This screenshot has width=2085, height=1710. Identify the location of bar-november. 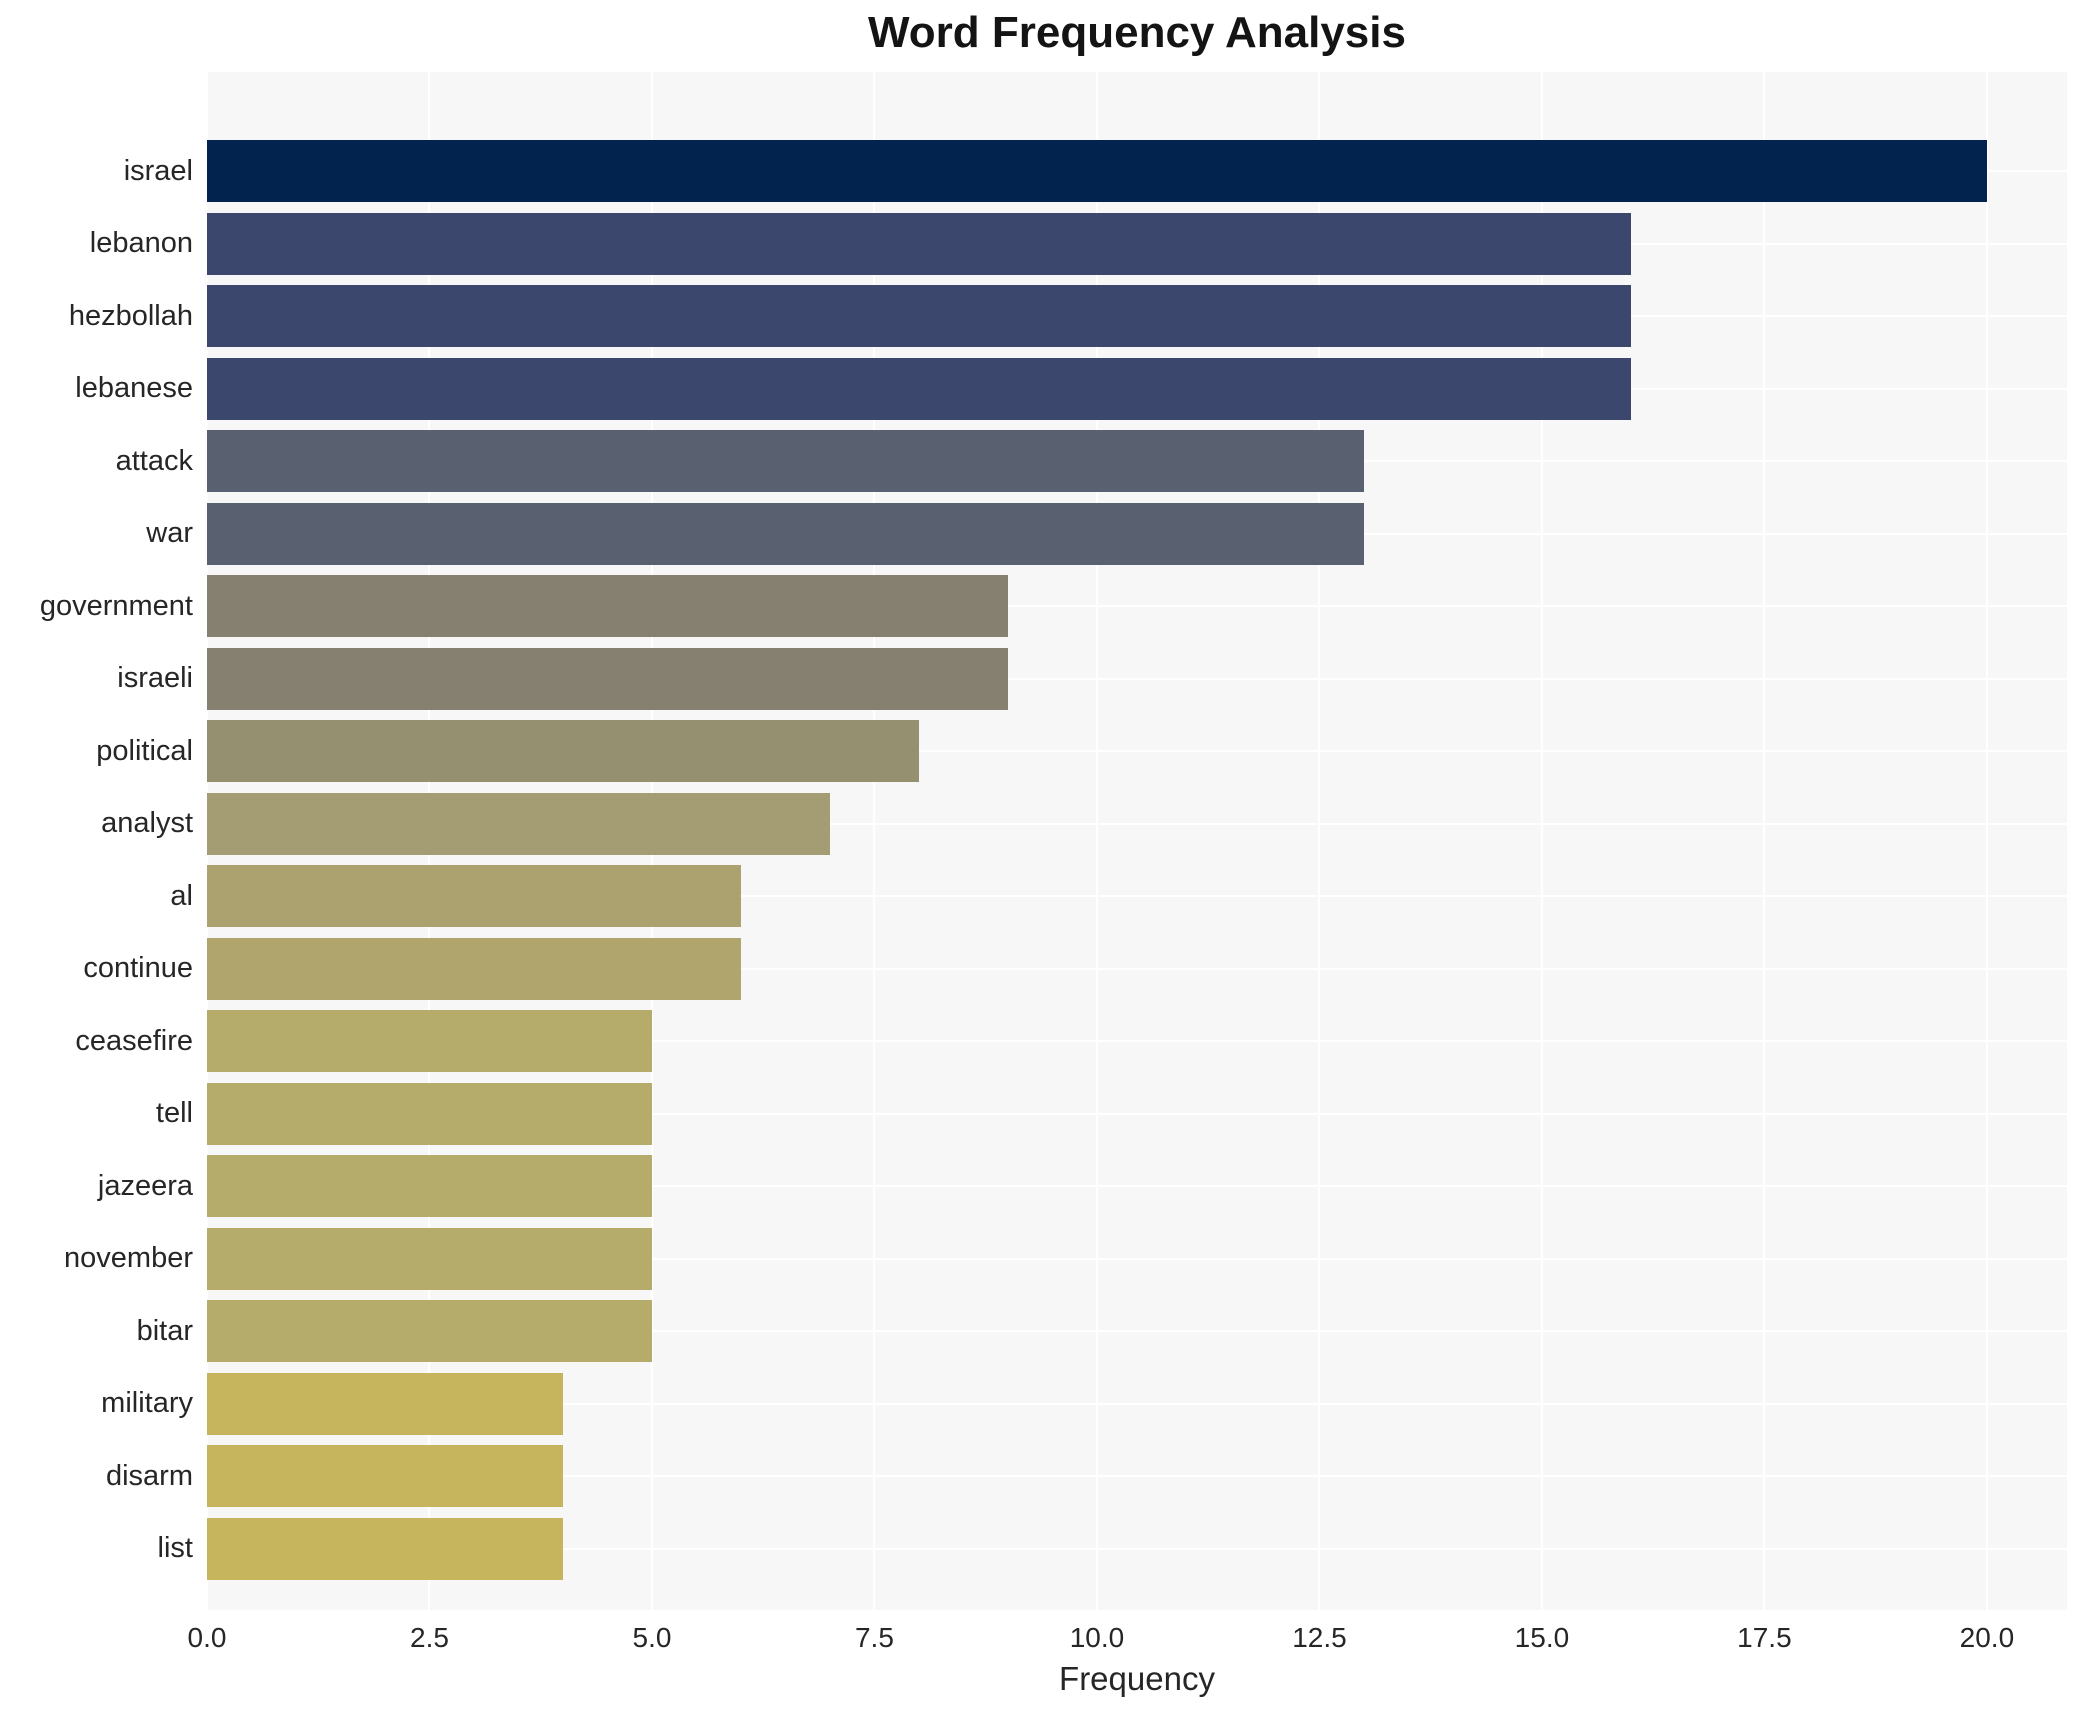
(429, 1258).